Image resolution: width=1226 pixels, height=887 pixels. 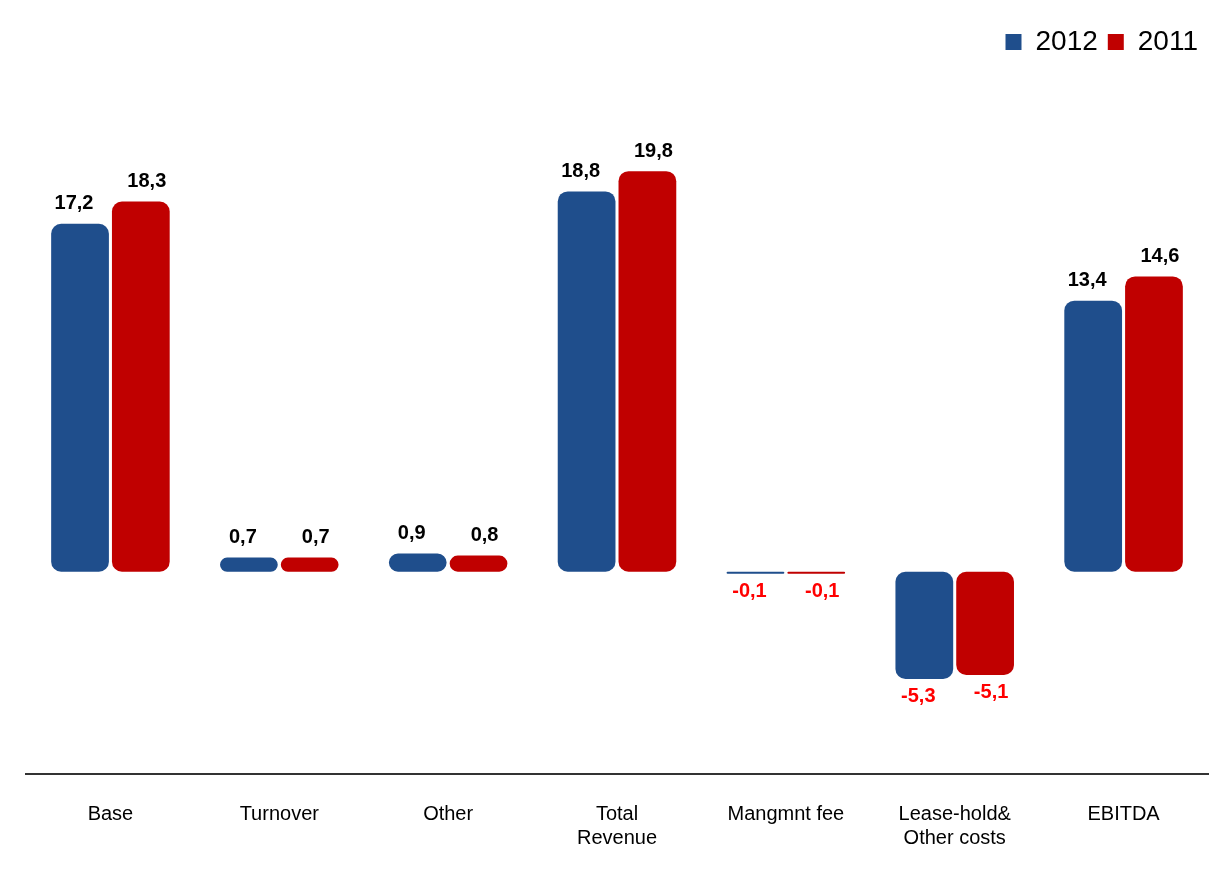 What do you see at coordinates (991, 691) in the screenshot?
I see `data-label: -5,1` at bounding box center [991, 691].